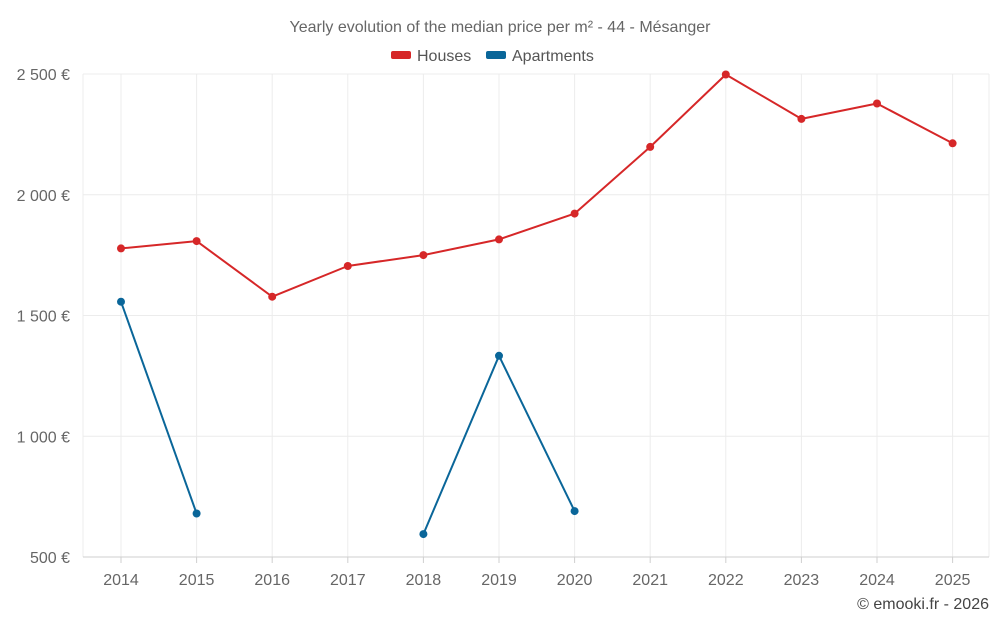  What do you see at coordinates (197, 580) in the screenshot?
I see `x-tick-label: 2015` at bounding box center [197, 580].